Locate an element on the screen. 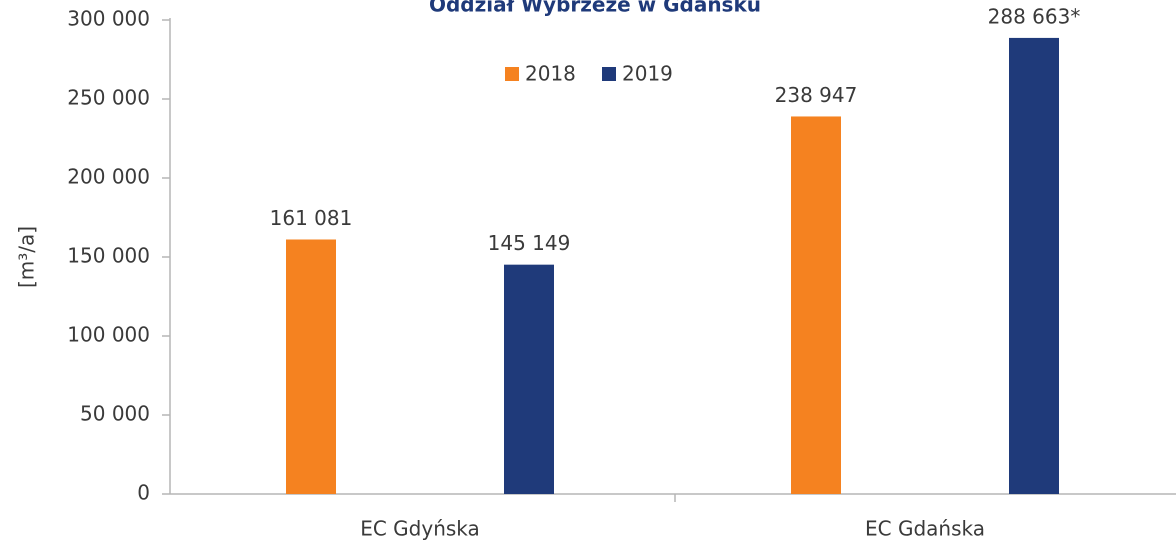  y-tick-label: 50 000 is located at coordinates (115, 414).